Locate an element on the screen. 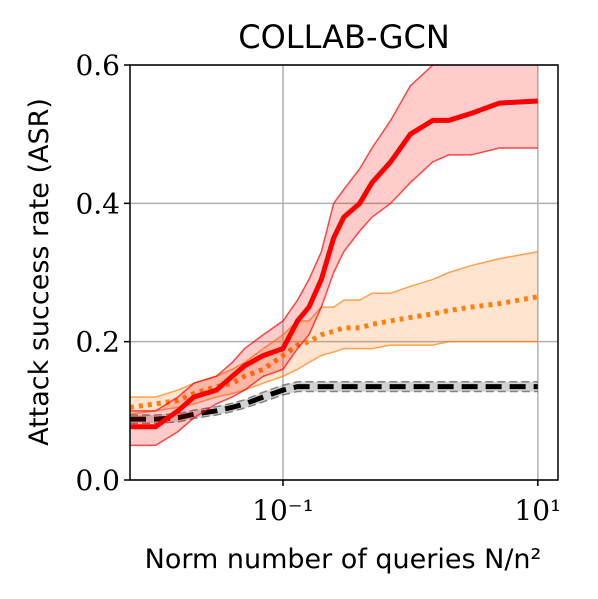  y-tick-label: 0.2 is located at coordinates (97, 342).